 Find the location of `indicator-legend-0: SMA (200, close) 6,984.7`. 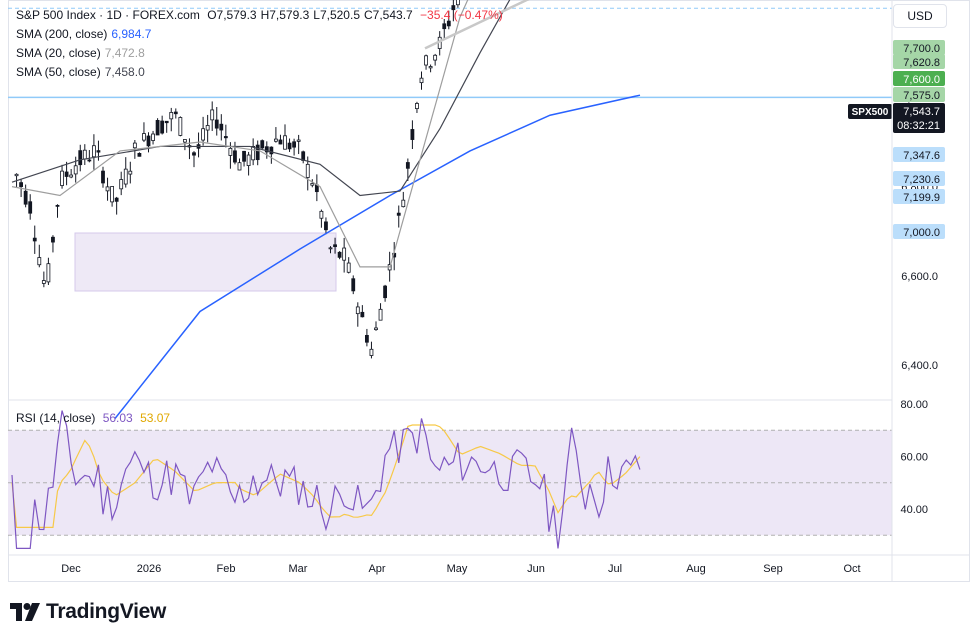

indicator-legend-0: SMA (200, close) 6,984.7 is located at coordinates (83, 34).